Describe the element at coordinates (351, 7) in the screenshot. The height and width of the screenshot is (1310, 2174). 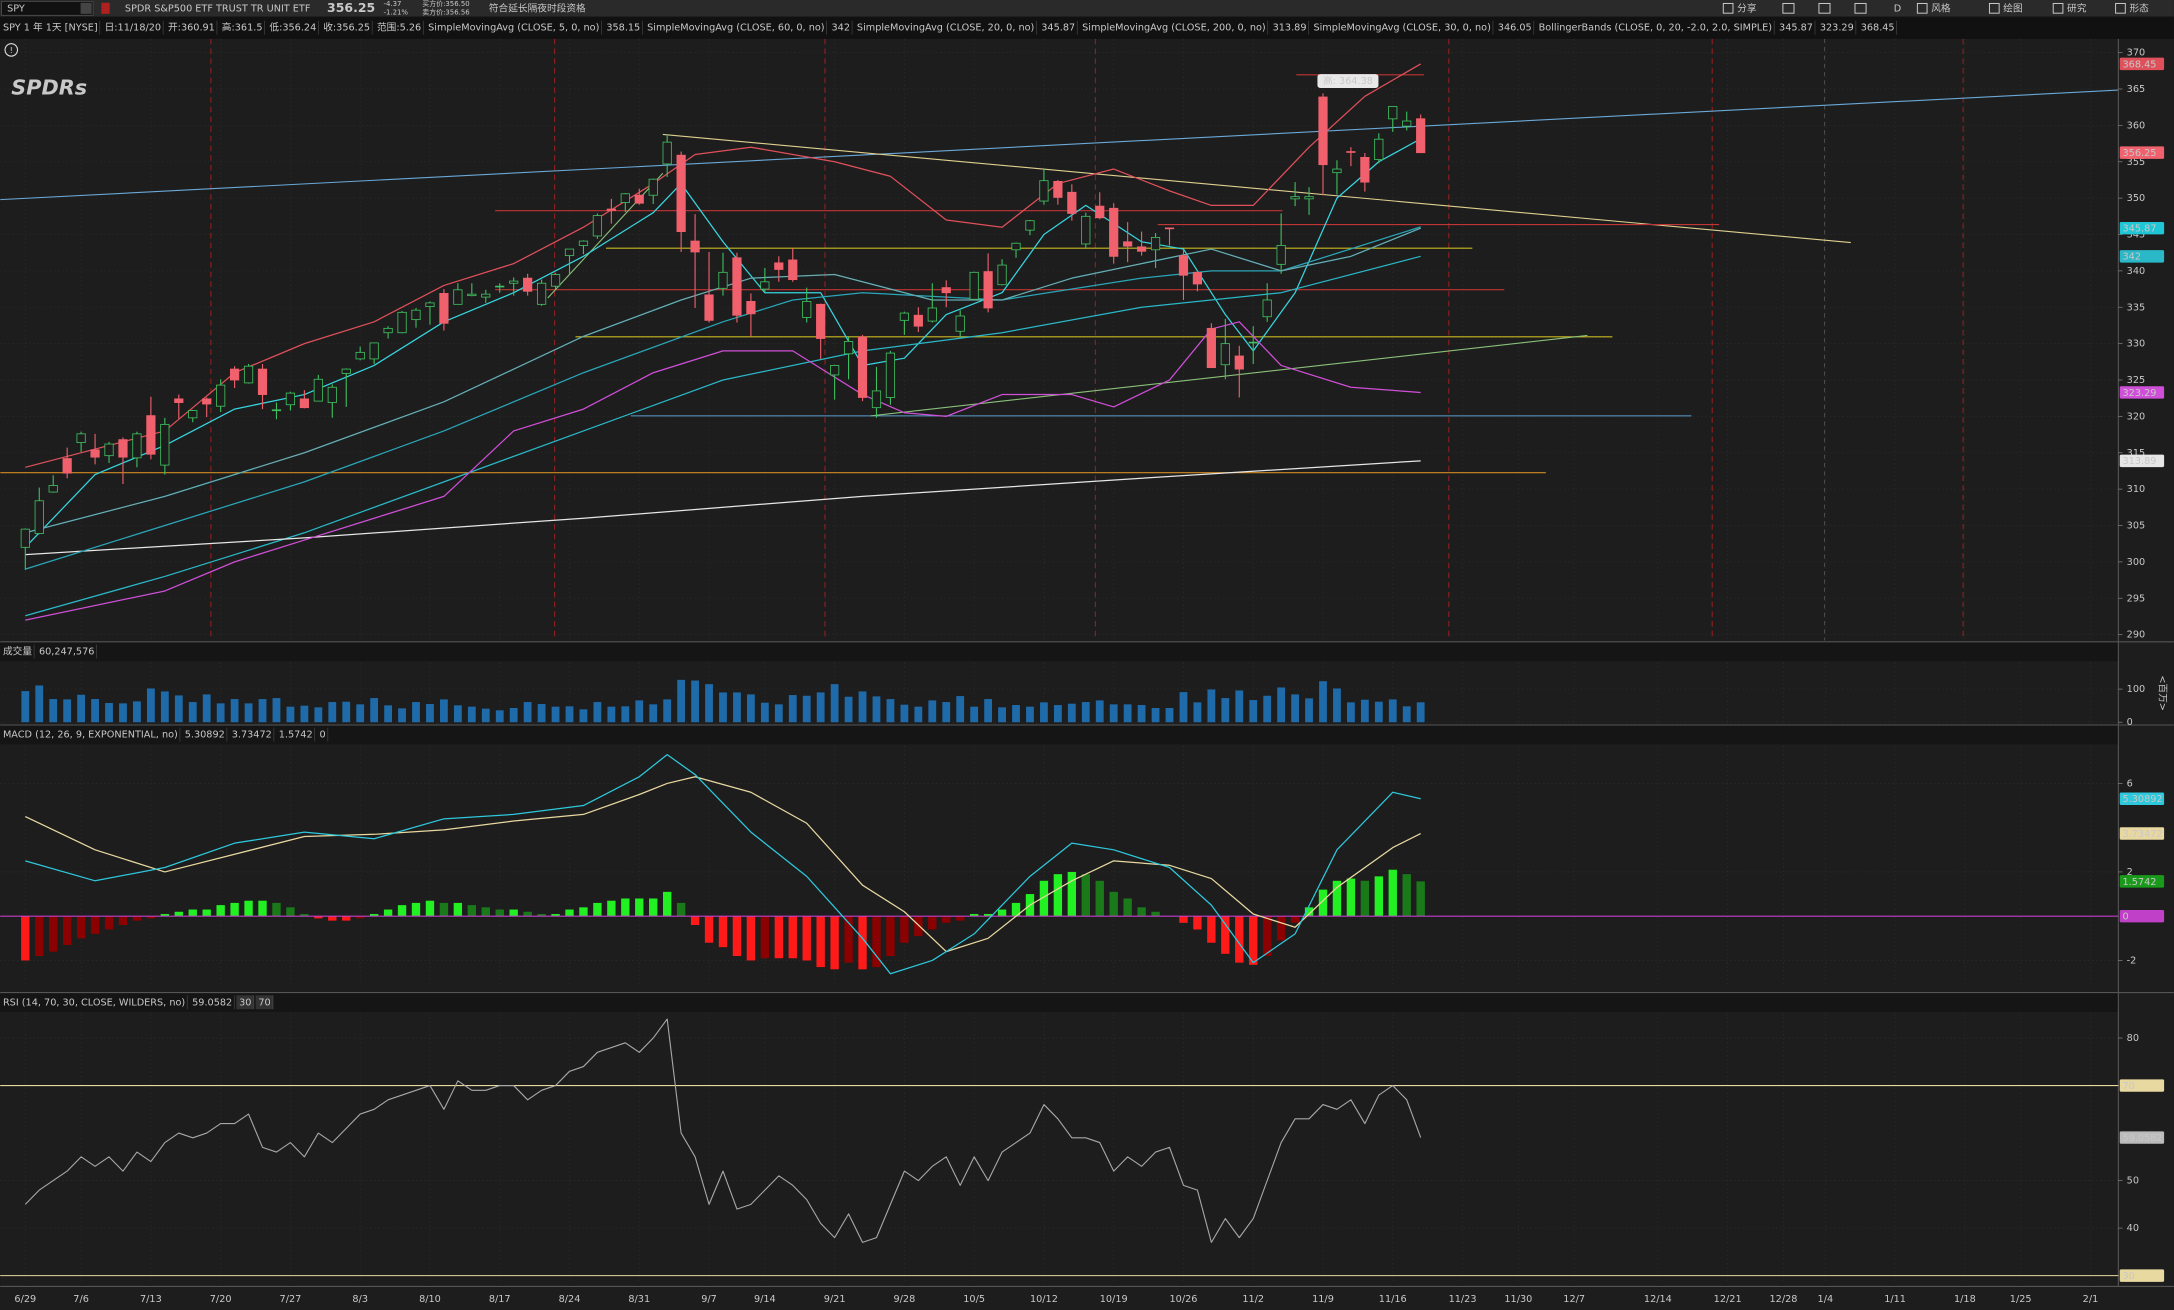
I see `last-price: 356.25` at that location.